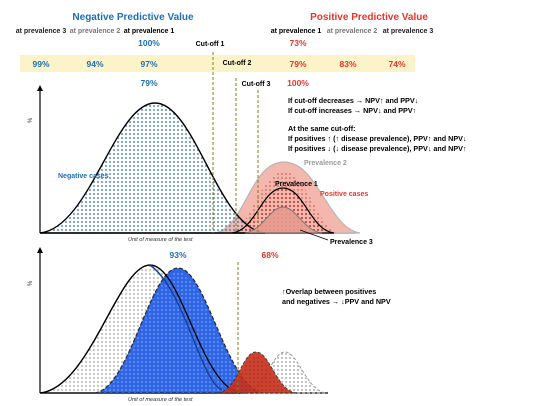  Describe the element at coordinates (283, 220) in the screenshot. I see `prevalence-3-curve` at that location.